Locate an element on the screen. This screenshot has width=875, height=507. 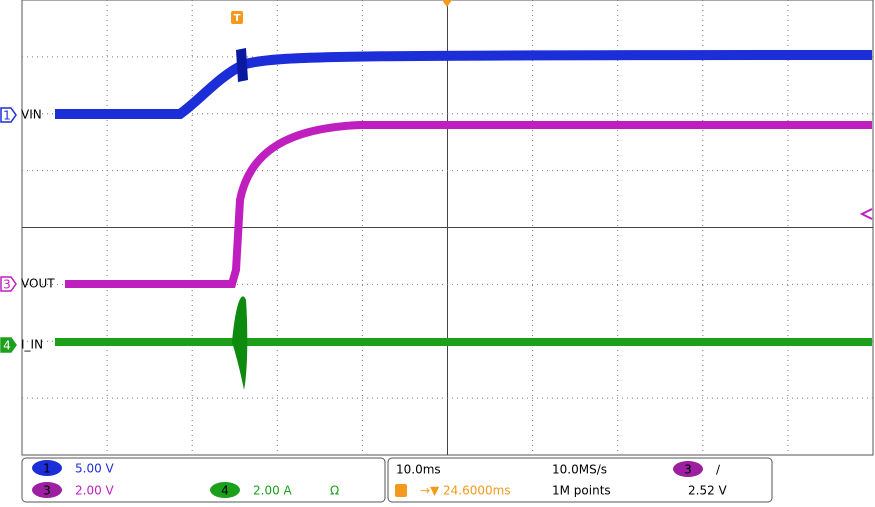
channel-markers: 1 VIN 3 VOUT 4 I_IN is located at coordinates (27, 230).